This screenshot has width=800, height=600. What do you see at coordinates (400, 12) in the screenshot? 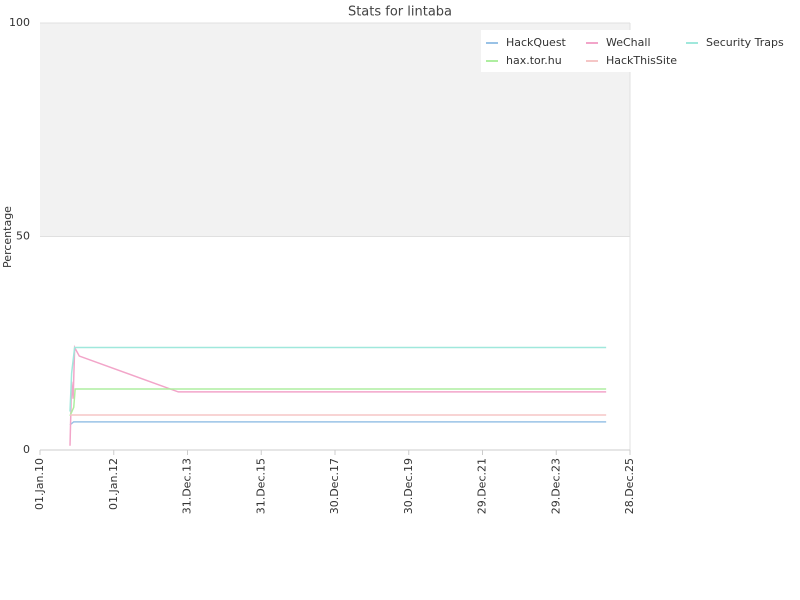
I see `chart-title: Stats for lintaba` at bounding box center [400, 12].